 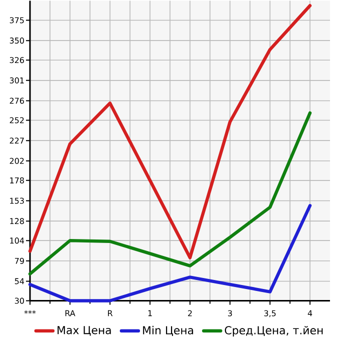 What do you see at coordinates (273, 331) in the screenshot?
I see `legend-label: Сред.Цена, т.йен` at bounding box center [273, 331].